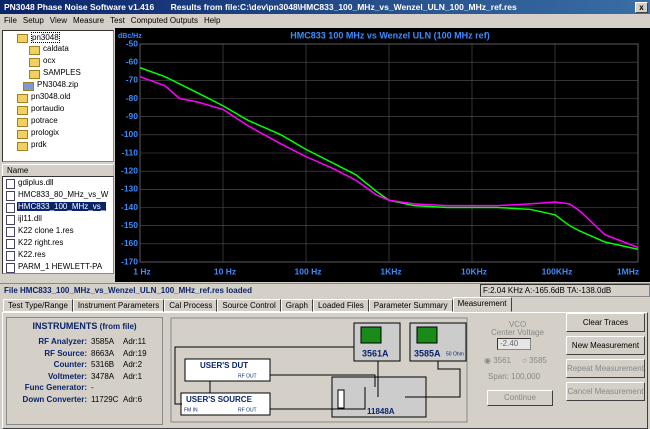 This screenshot has height=429, width=650. Describe the element at coordinates (54, 399) in the screenshot. I see `instrument-name: Down Converter:` at that location.